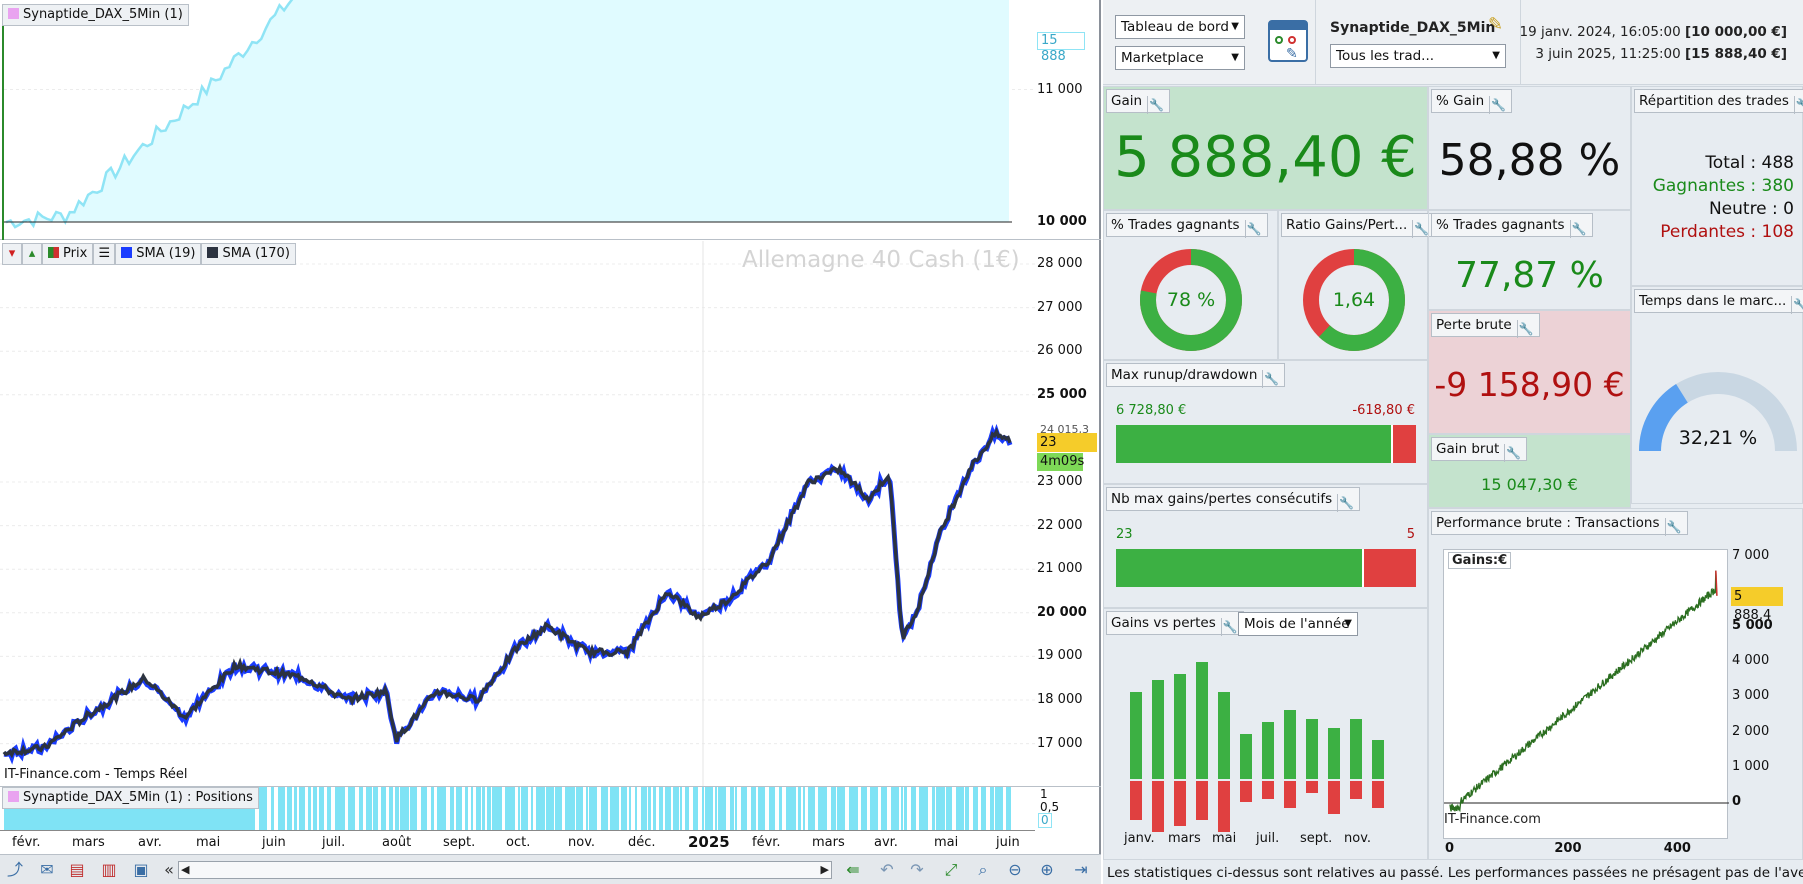 The height and width of the screenshot is (884, 1803). I want to click on marketplace-select: Marketplace ▼, so click(1180, 58).